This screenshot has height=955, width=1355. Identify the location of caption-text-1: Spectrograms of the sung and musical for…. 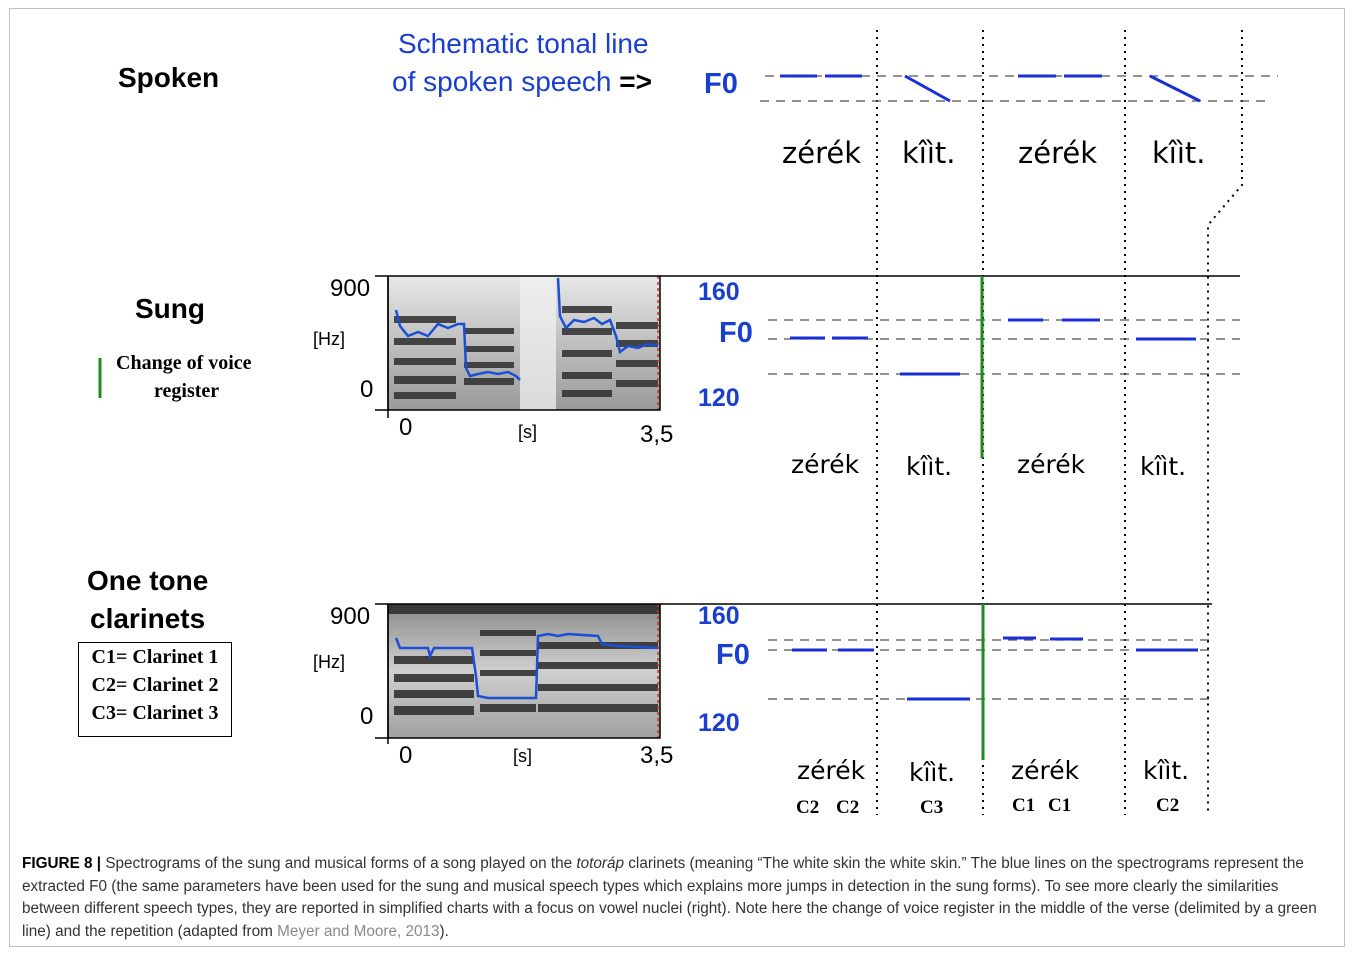
(339, 863).